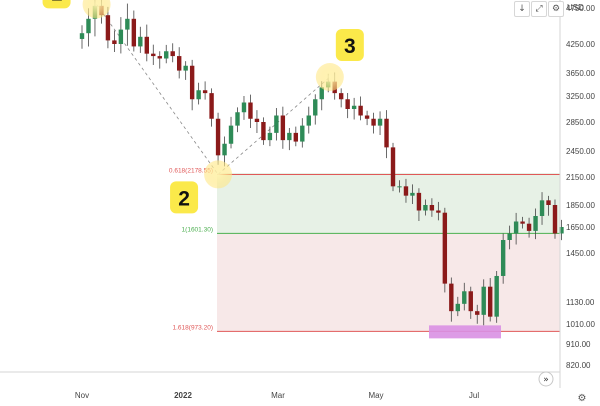 The width and height of the screenshot is (600, 406). Describe the element at coordinates (580, 177) in the screenshot. I see `price-tick-label: 2150.00` at that location.